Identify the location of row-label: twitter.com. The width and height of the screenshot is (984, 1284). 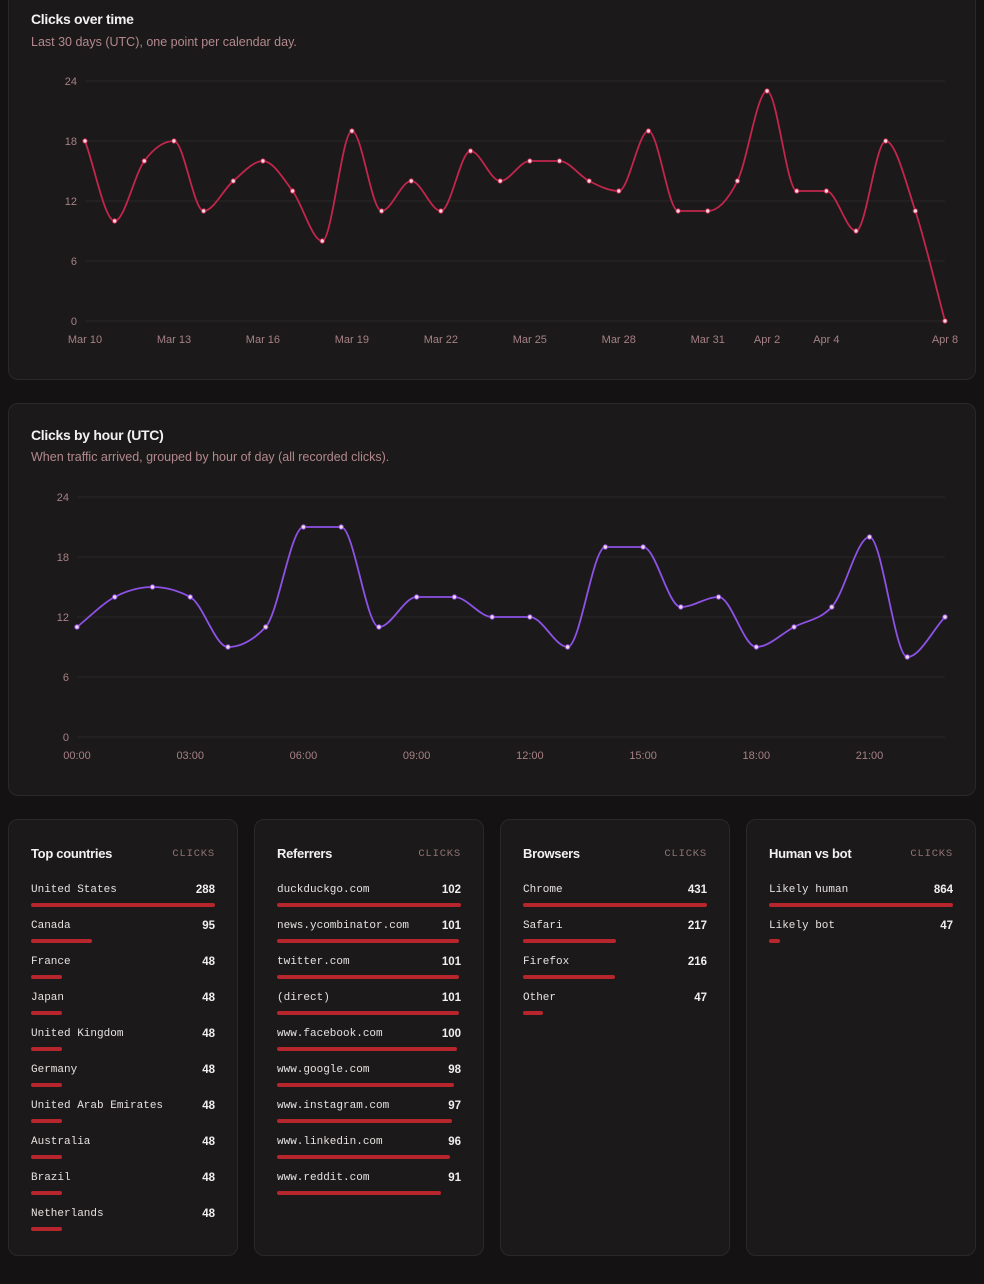
(313, 962).